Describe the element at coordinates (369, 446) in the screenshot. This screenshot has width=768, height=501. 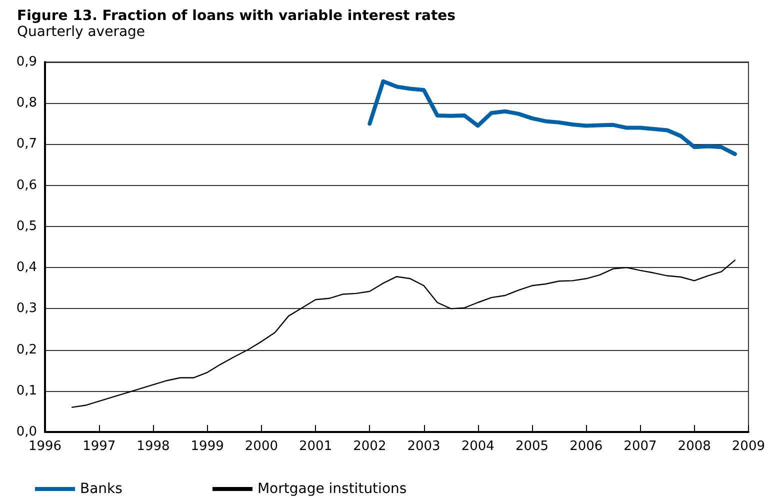
I see `x-tick-label: 2002` at that location.